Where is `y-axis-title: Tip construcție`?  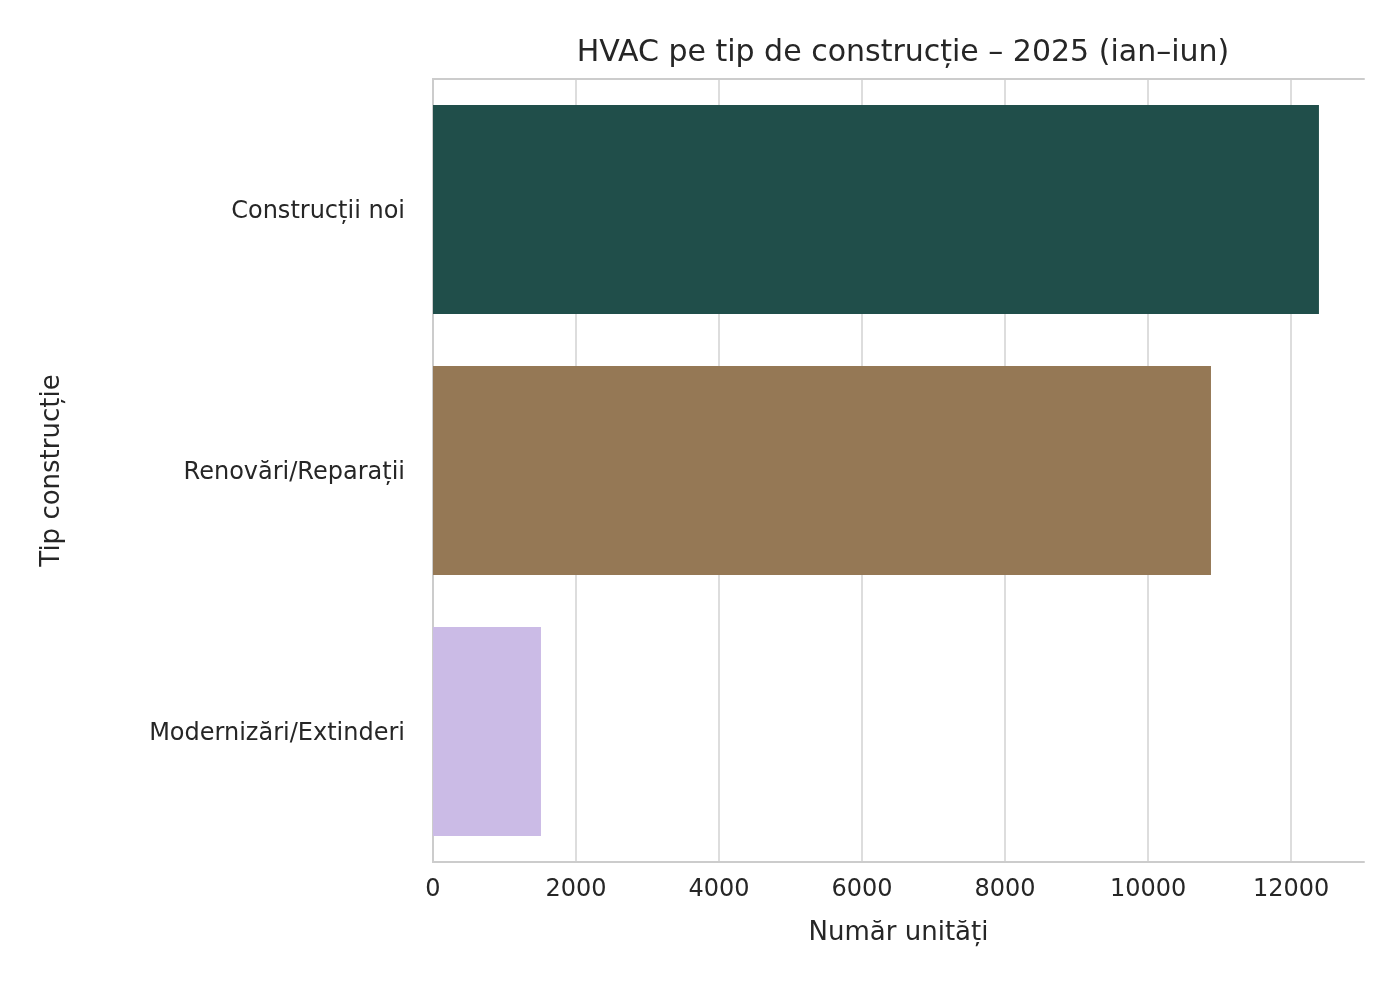
y-axis-title: Tip construcție is located at coordinates (50, 471).